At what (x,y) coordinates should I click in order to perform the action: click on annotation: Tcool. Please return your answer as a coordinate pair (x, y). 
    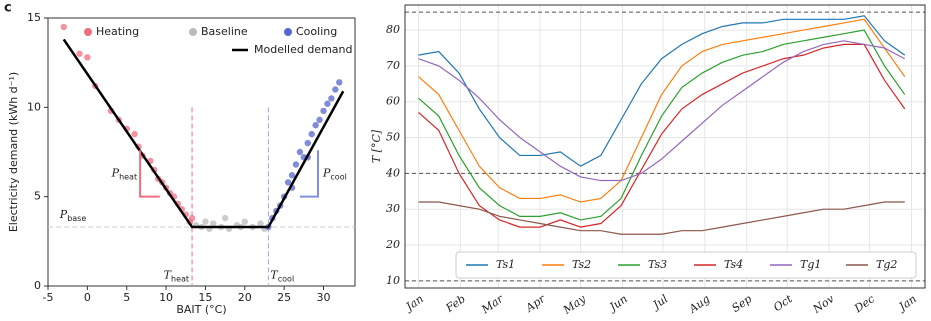
    Looking at the image, I should click on (282, 275).